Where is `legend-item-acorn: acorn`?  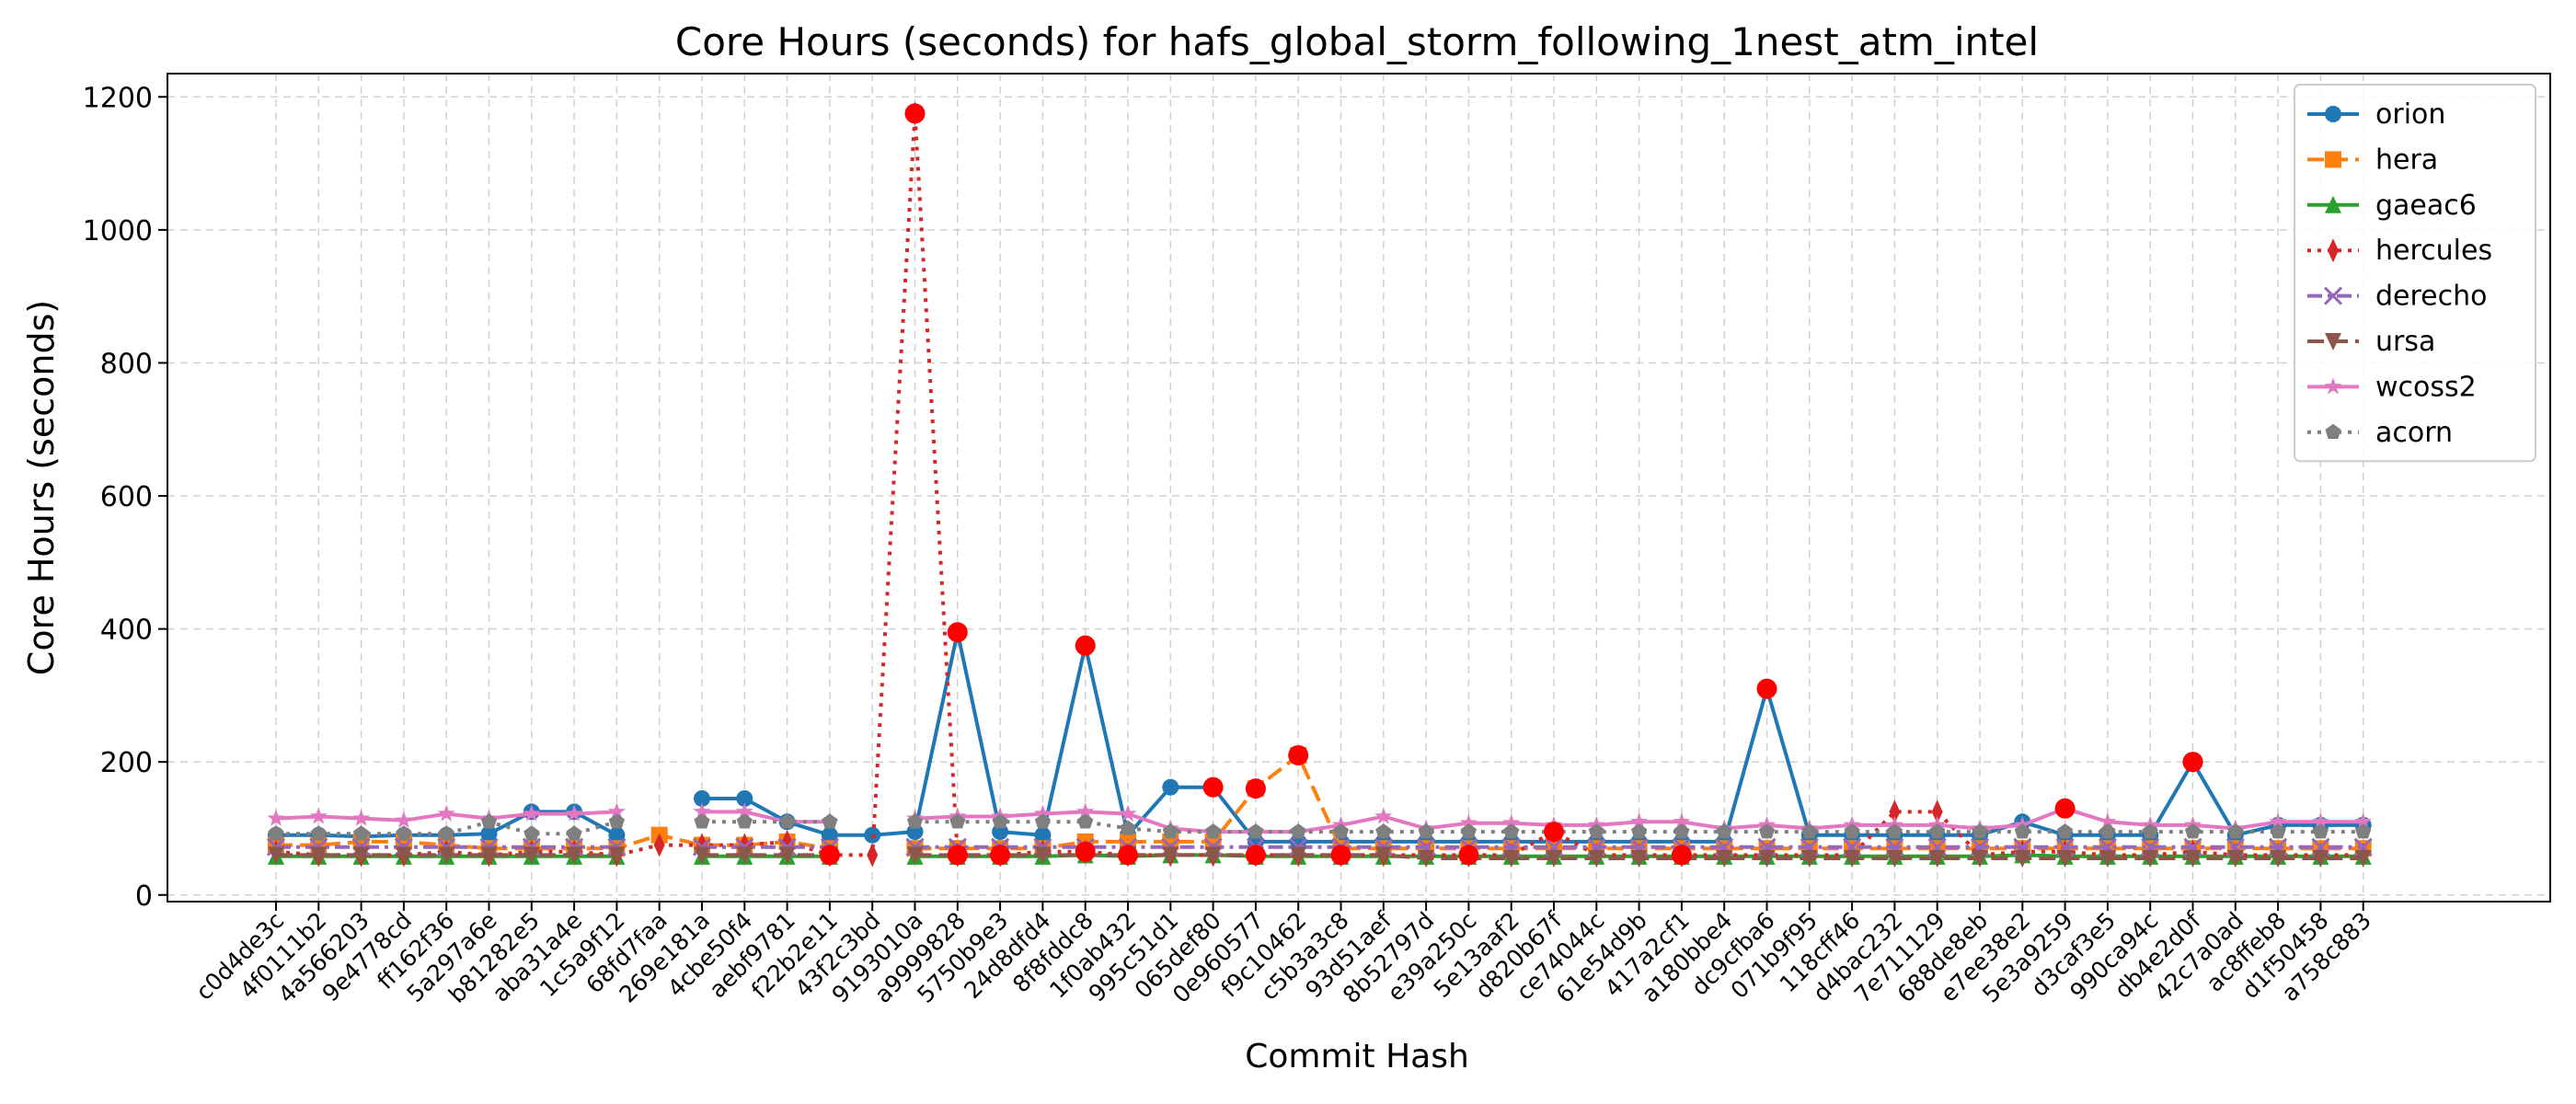
legend-item-acorn: acorn is located at coordinates (2380, 433).